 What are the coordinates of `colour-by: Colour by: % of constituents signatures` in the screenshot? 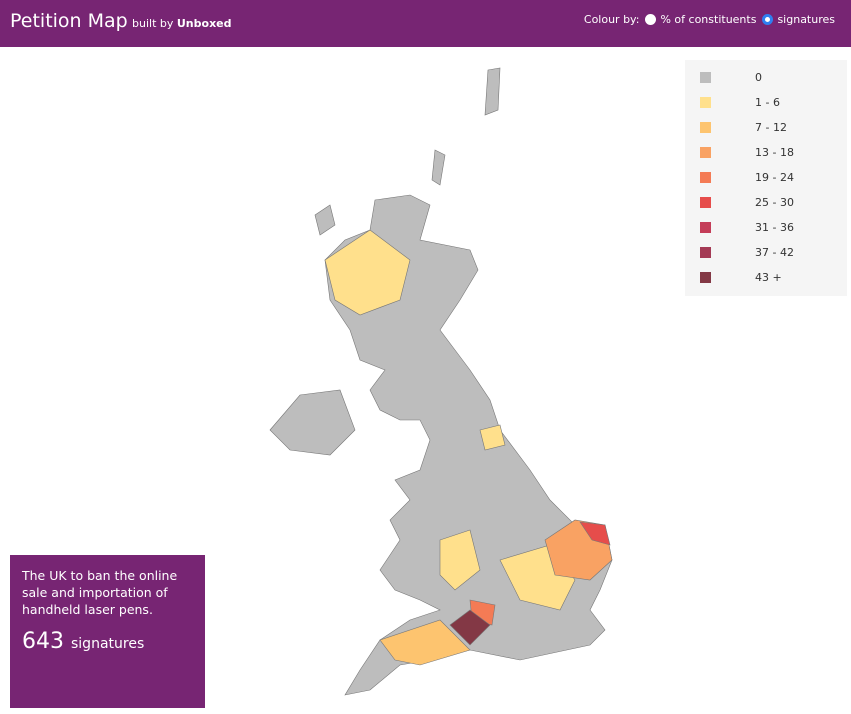 It's located at (709, 19).